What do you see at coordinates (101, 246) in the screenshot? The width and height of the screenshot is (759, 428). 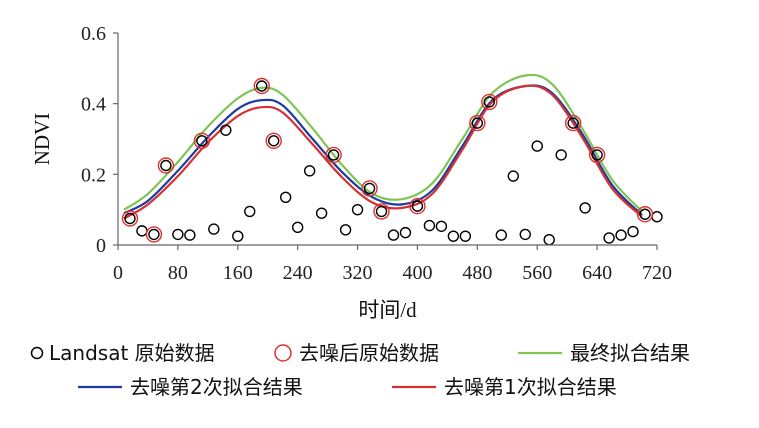 I see `y-tick-label: 0` at bounding box center [101, 246].